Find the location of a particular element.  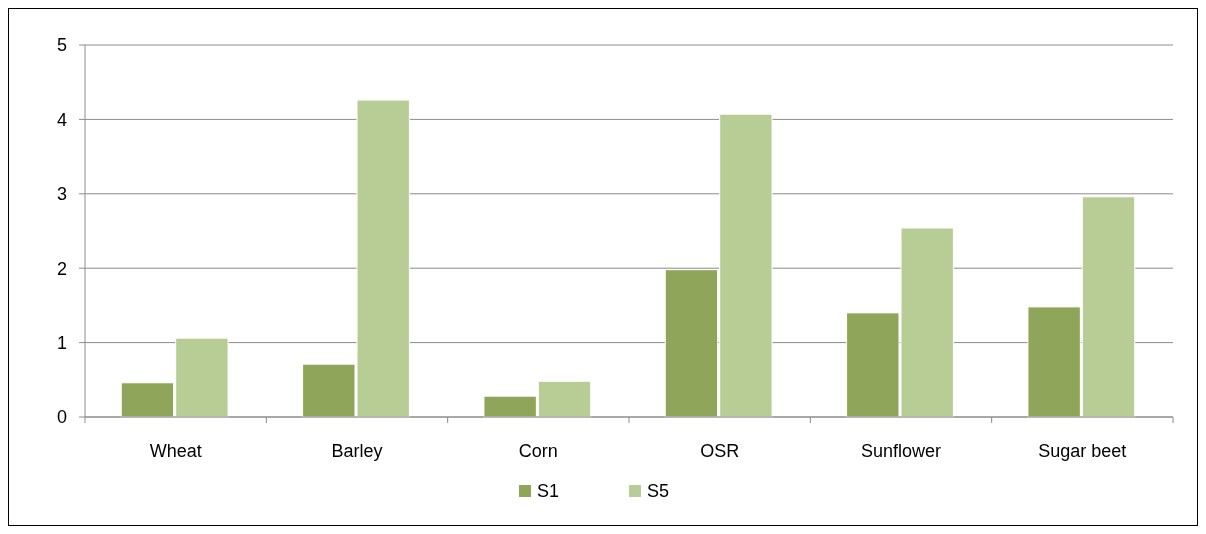

x-tick-label: Sugar beet is located at coordinates (1082, 451).